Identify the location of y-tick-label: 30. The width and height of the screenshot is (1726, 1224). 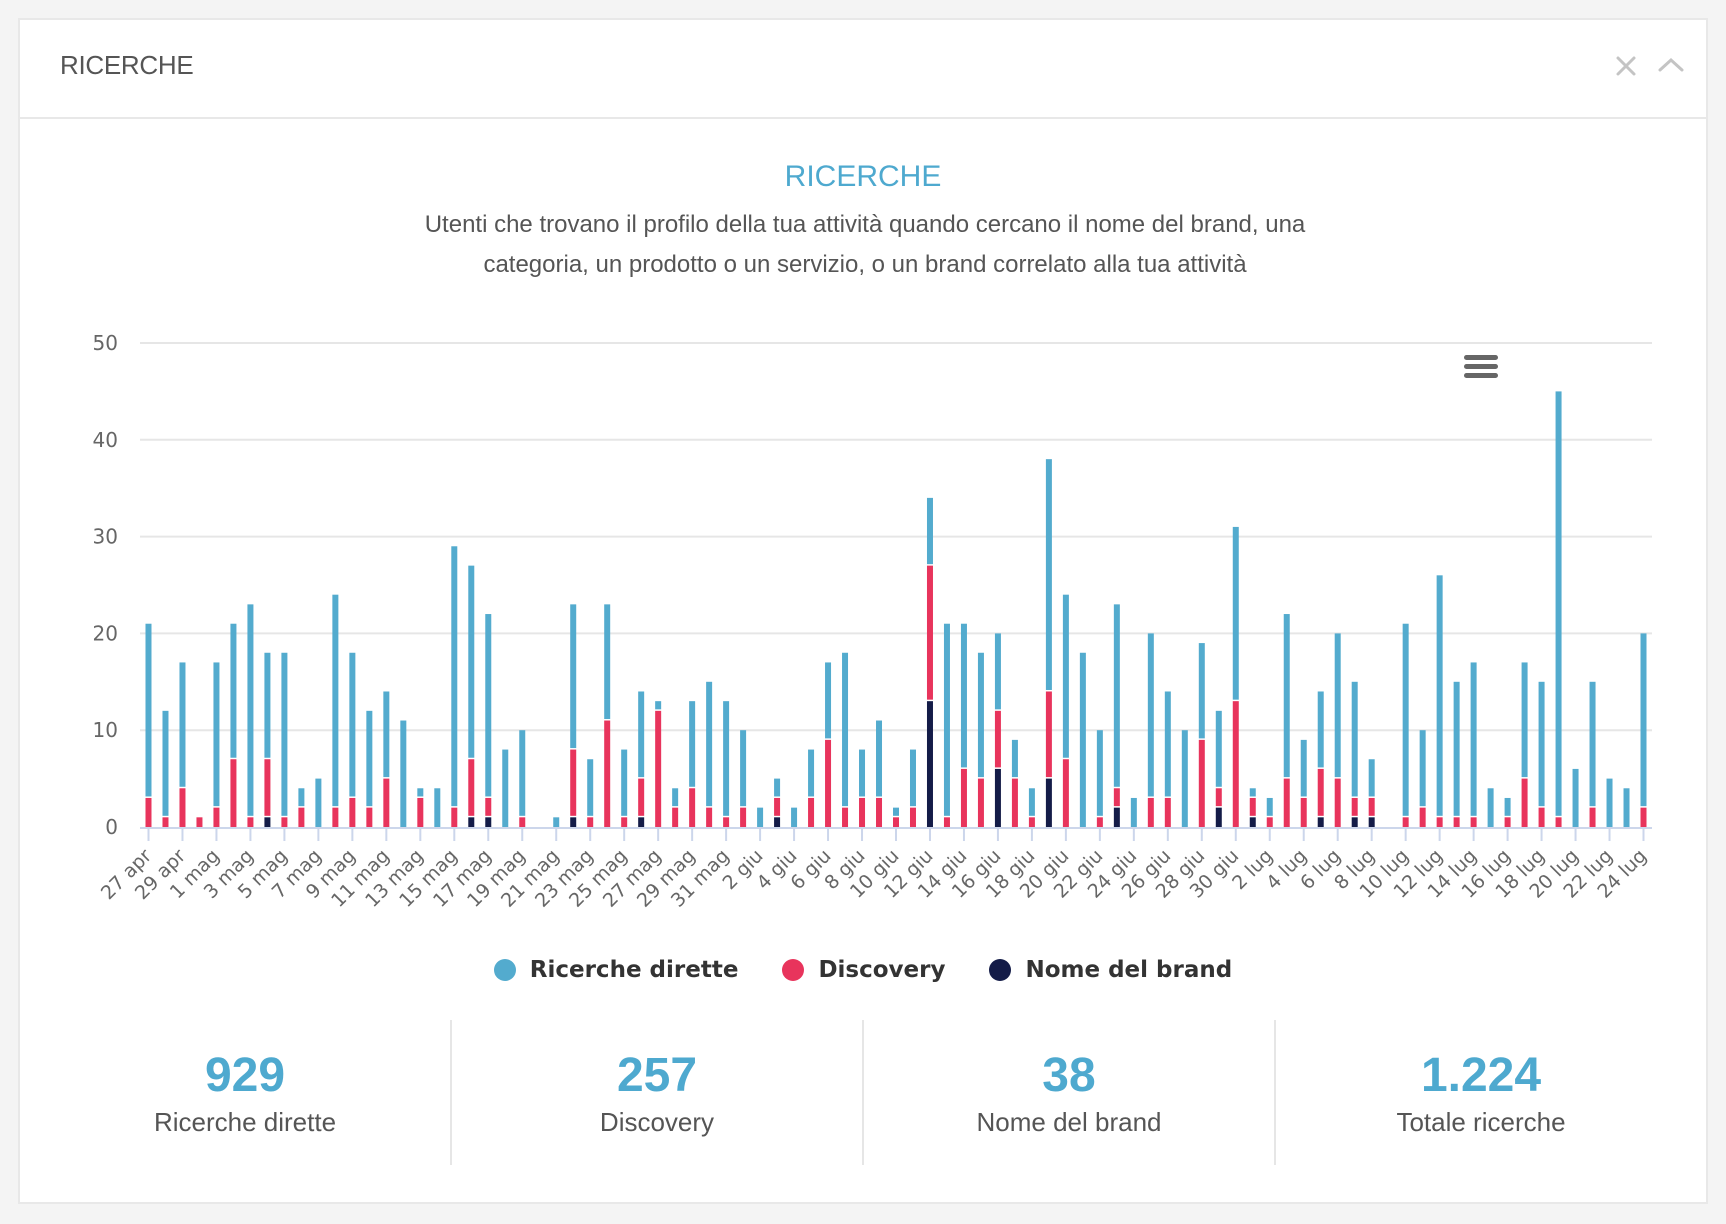
(105, 537).